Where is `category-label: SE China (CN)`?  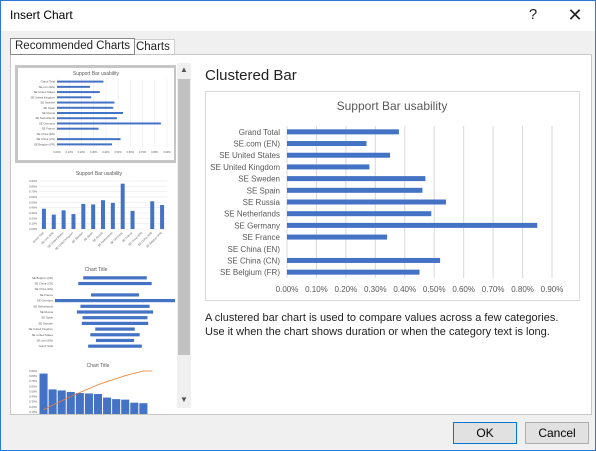
category-label: SE China (CN) is located at coordinates (44, 284).